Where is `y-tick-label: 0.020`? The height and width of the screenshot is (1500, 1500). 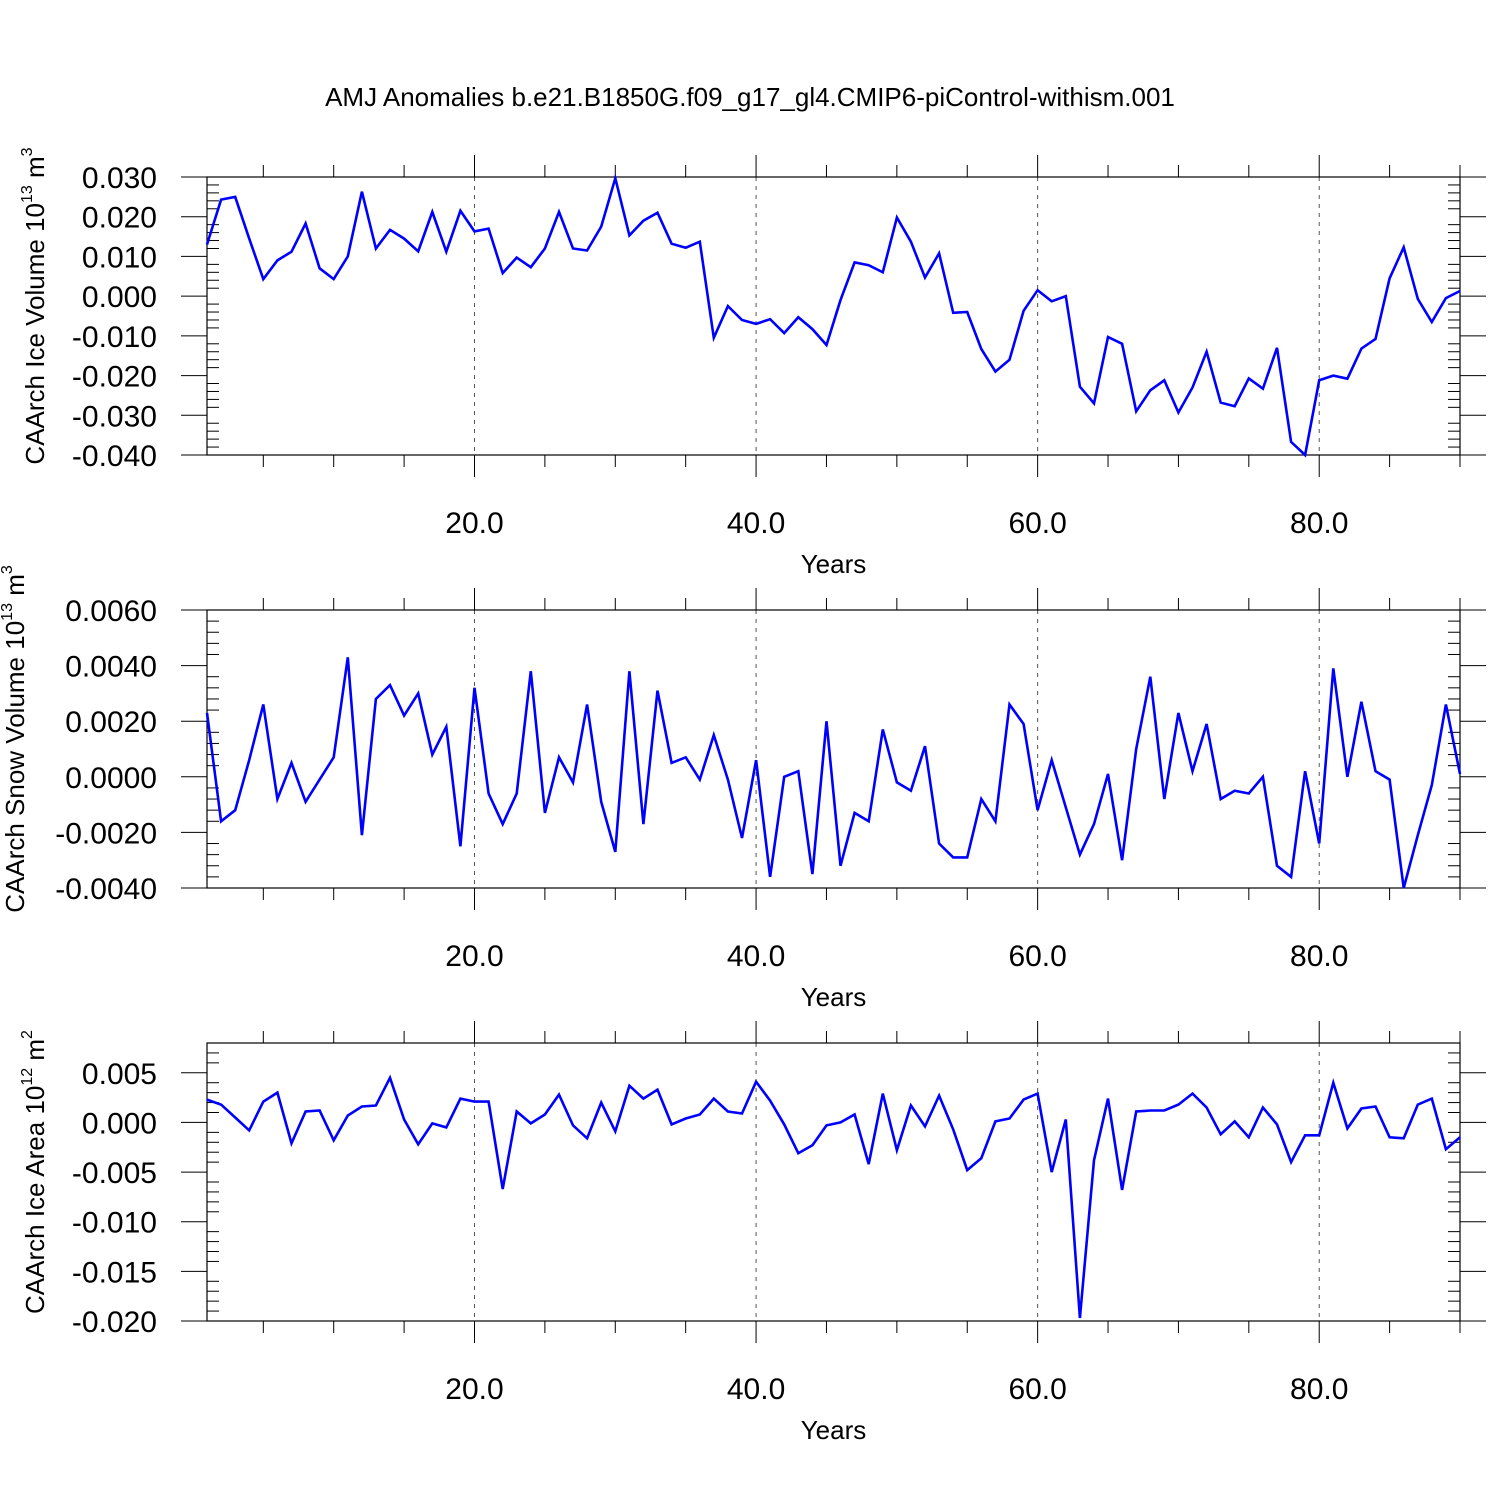 y-tick-label: 0.020 is located at coordinates (119, 218).